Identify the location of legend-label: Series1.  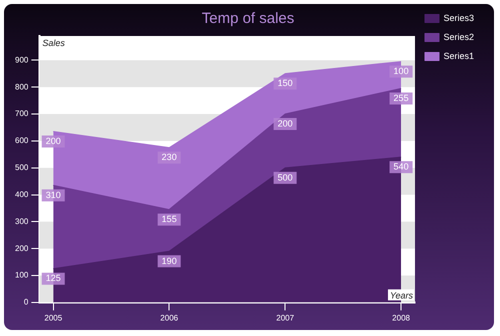
(458, 55).